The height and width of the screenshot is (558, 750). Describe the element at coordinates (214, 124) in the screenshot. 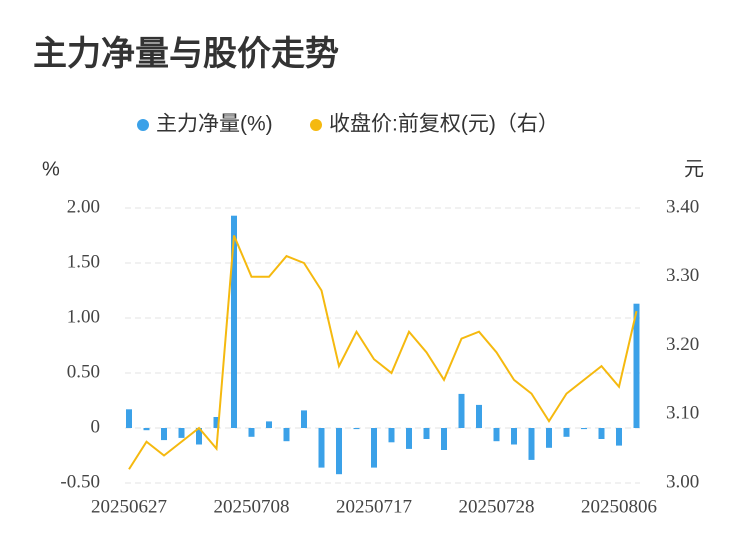

I see `legend-label: 主力净量(%)` at that location.